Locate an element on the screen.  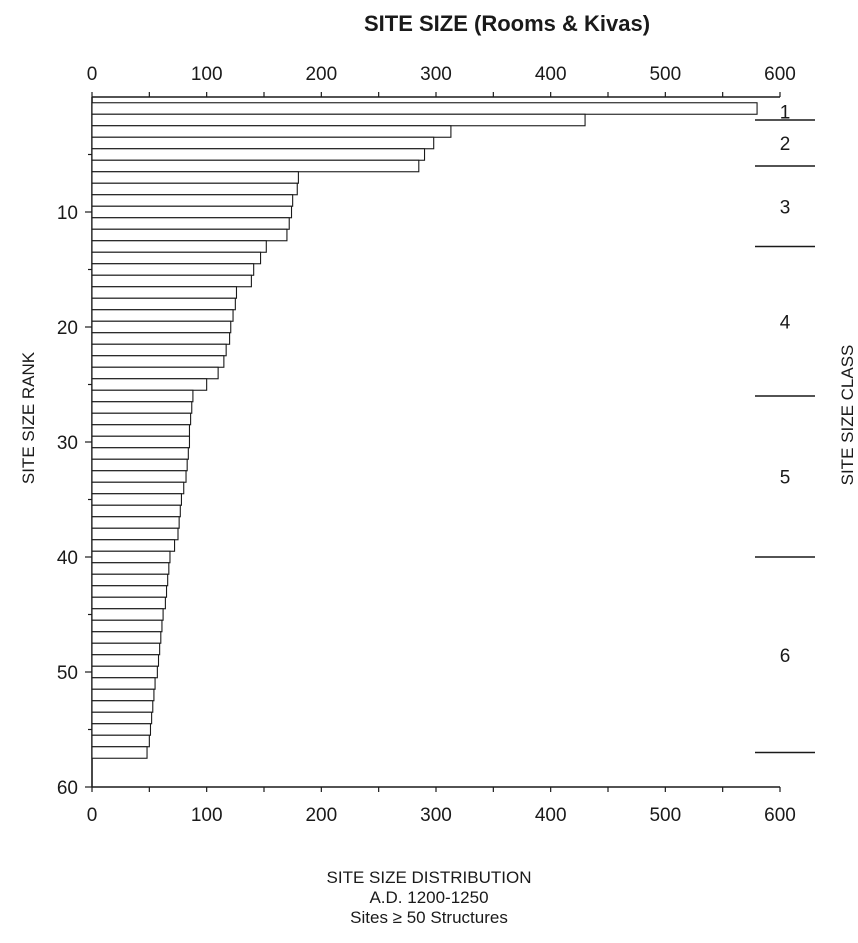
left-tick-label: 20 is located at coordinates (67, 328).